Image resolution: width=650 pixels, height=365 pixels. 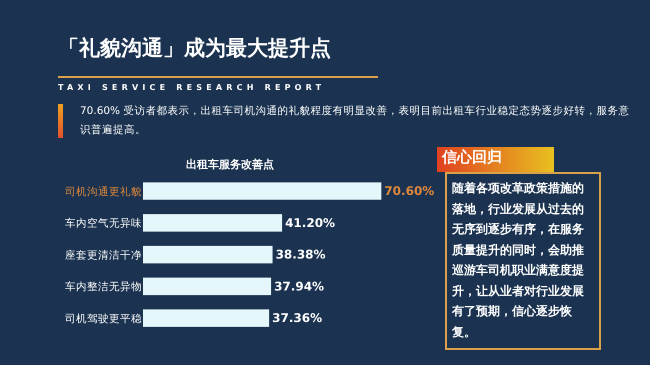 I want to click on data-label: 38.38%, so click(x=301, y=255).